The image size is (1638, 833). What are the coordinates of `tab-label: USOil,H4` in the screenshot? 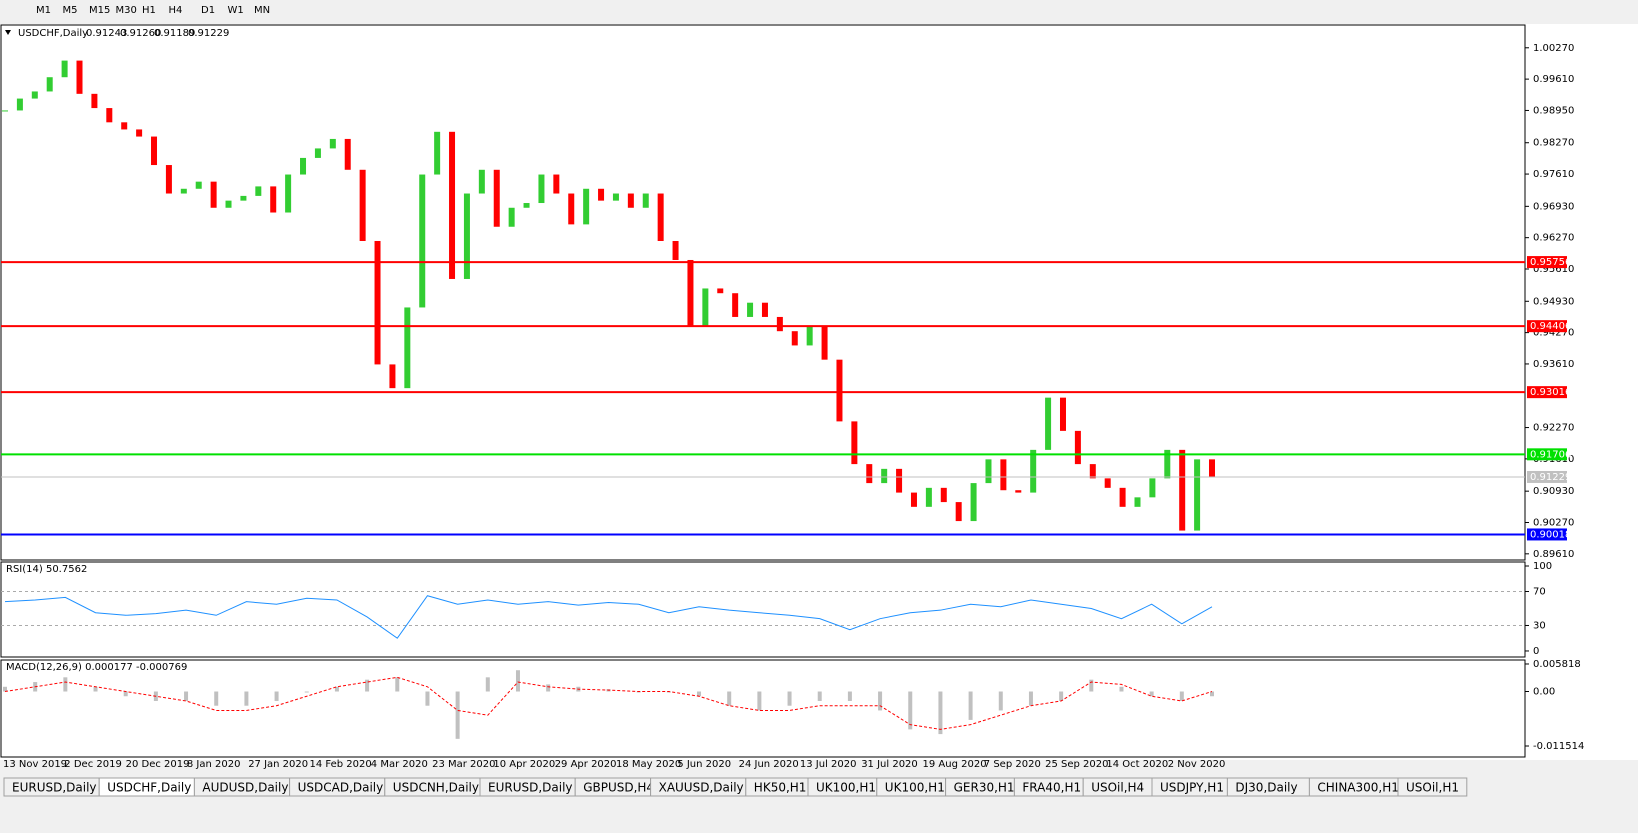 It's located at (1117, 788).